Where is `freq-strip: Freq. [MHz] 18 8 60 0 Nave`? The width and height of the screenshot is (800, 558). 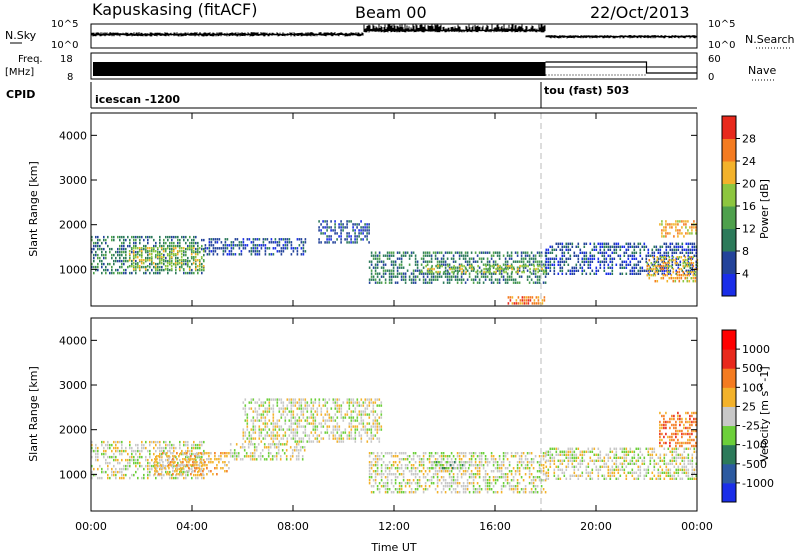
freq-strip: Freq. [MHz] 18 8 60 0 Nave is located at coordinates (390, 67).